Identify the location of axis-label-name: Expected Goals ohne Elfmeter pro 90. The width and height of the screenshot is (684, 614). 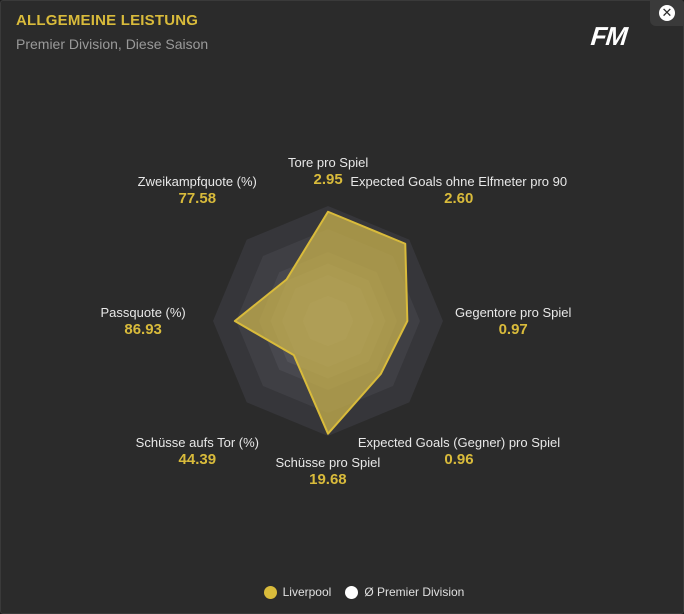
(459, 181).